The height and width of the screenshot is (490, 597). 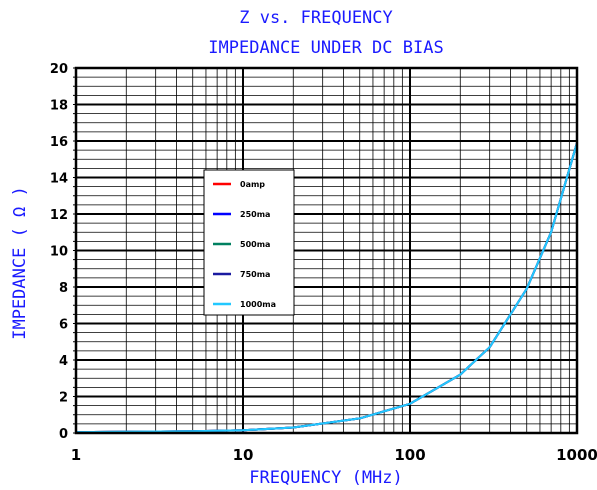 What do you see at coordinates (59, 142) in the screenshot?
I see `y-tick-label: 16` at bounding box center [59, 142].